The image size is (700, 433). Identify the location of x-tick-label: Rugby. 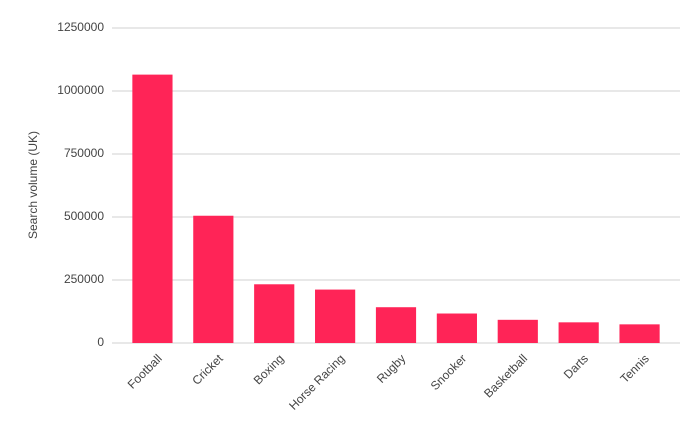
(391, 368).